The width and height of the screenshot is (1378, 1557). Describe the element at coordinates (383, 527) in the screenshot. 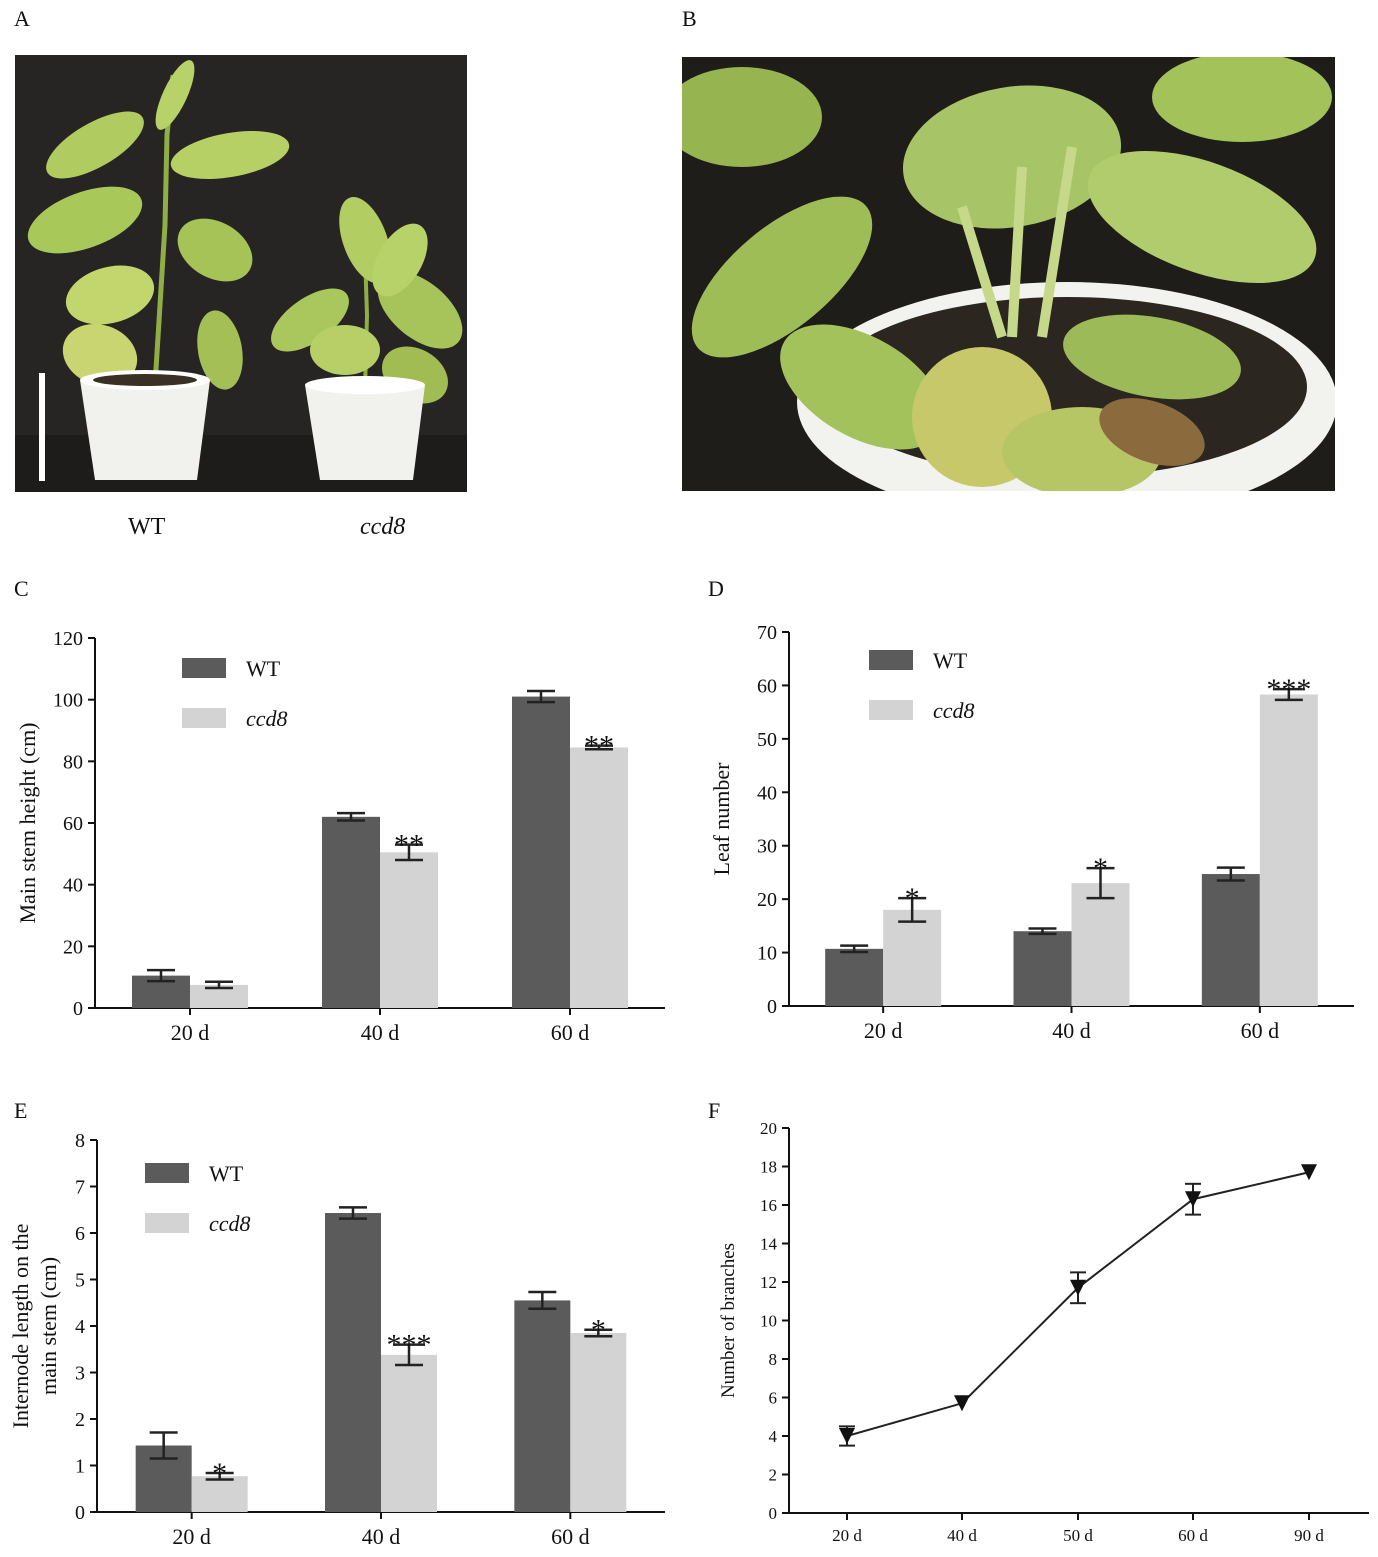

I see `photo-label-ccd8: ccd8` at that location.